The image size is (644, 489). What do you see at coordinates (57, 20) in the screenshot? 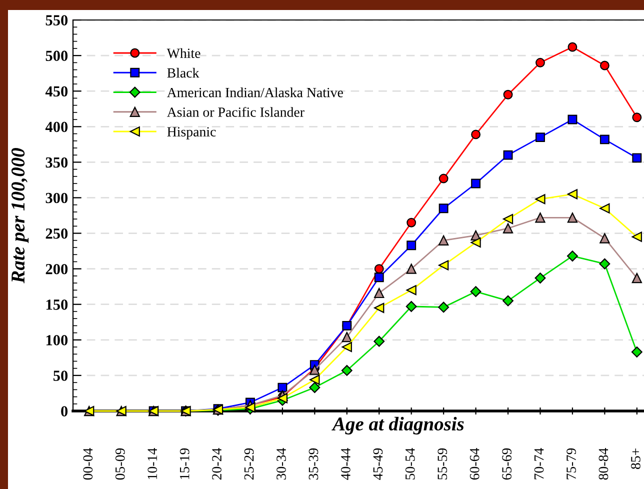
I see `y-tick-label: 550` at bounding box center [57, 20].